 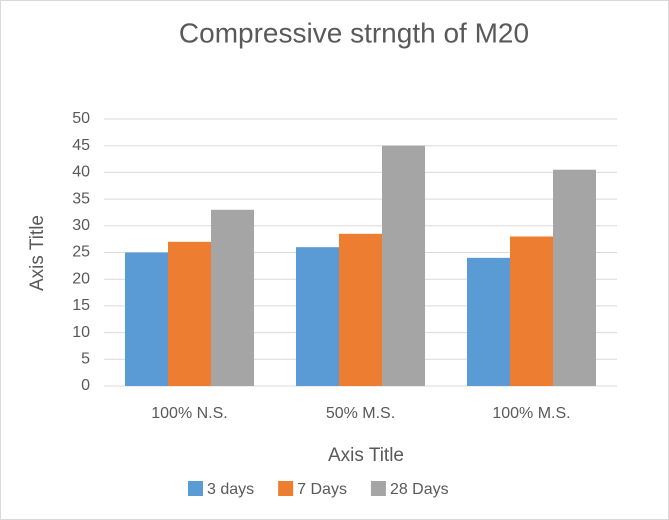 I want to click on y-tick-label: 35, so click(x=81, y=198).